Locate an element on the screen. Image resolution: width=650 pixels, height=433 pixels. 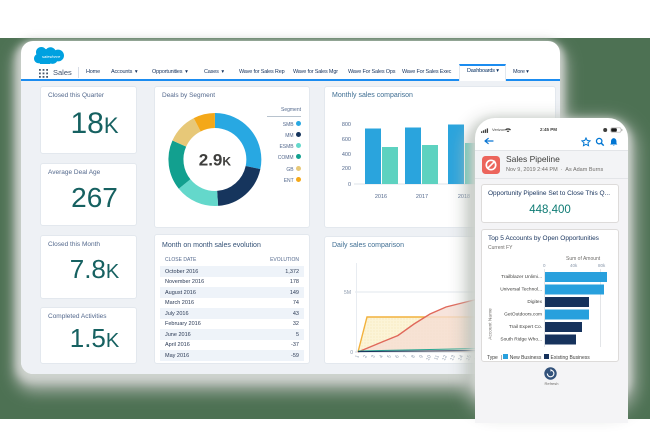
svg-text: Account Name is located at coordinates (490, 324).